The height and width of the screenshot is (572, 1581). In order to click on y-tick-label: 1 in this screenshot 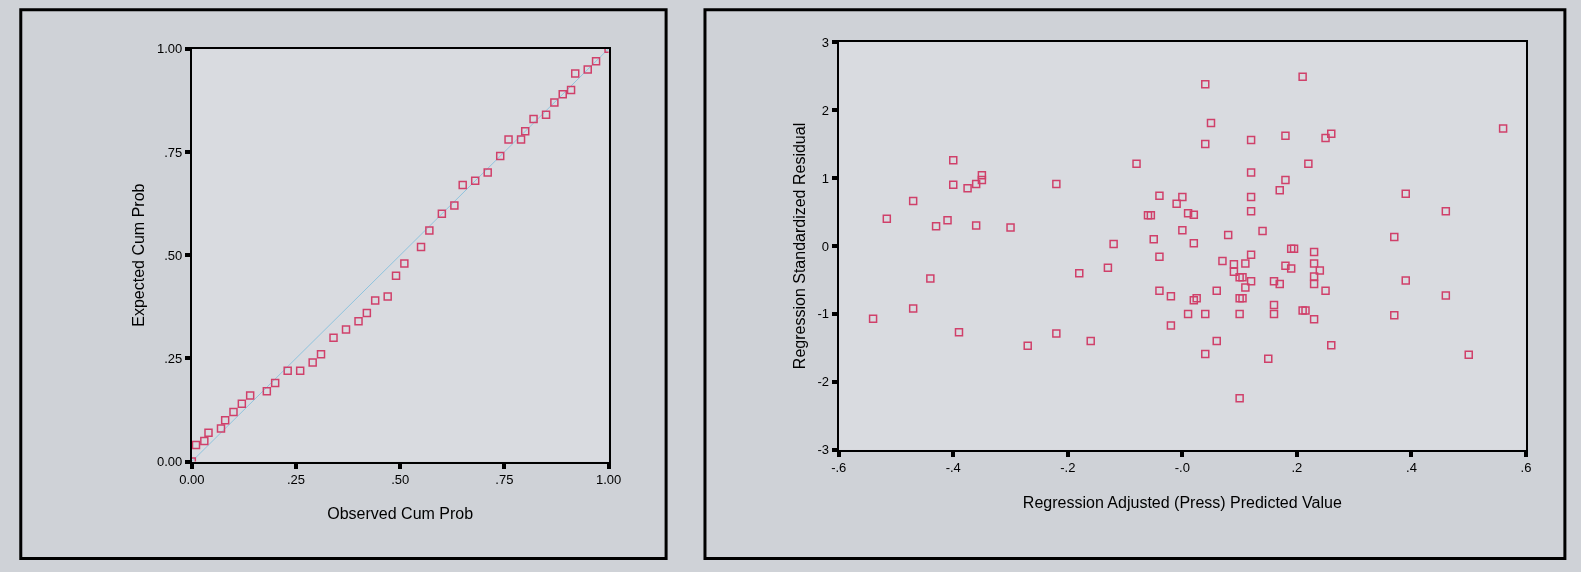, I will do `click(825, 178)`.